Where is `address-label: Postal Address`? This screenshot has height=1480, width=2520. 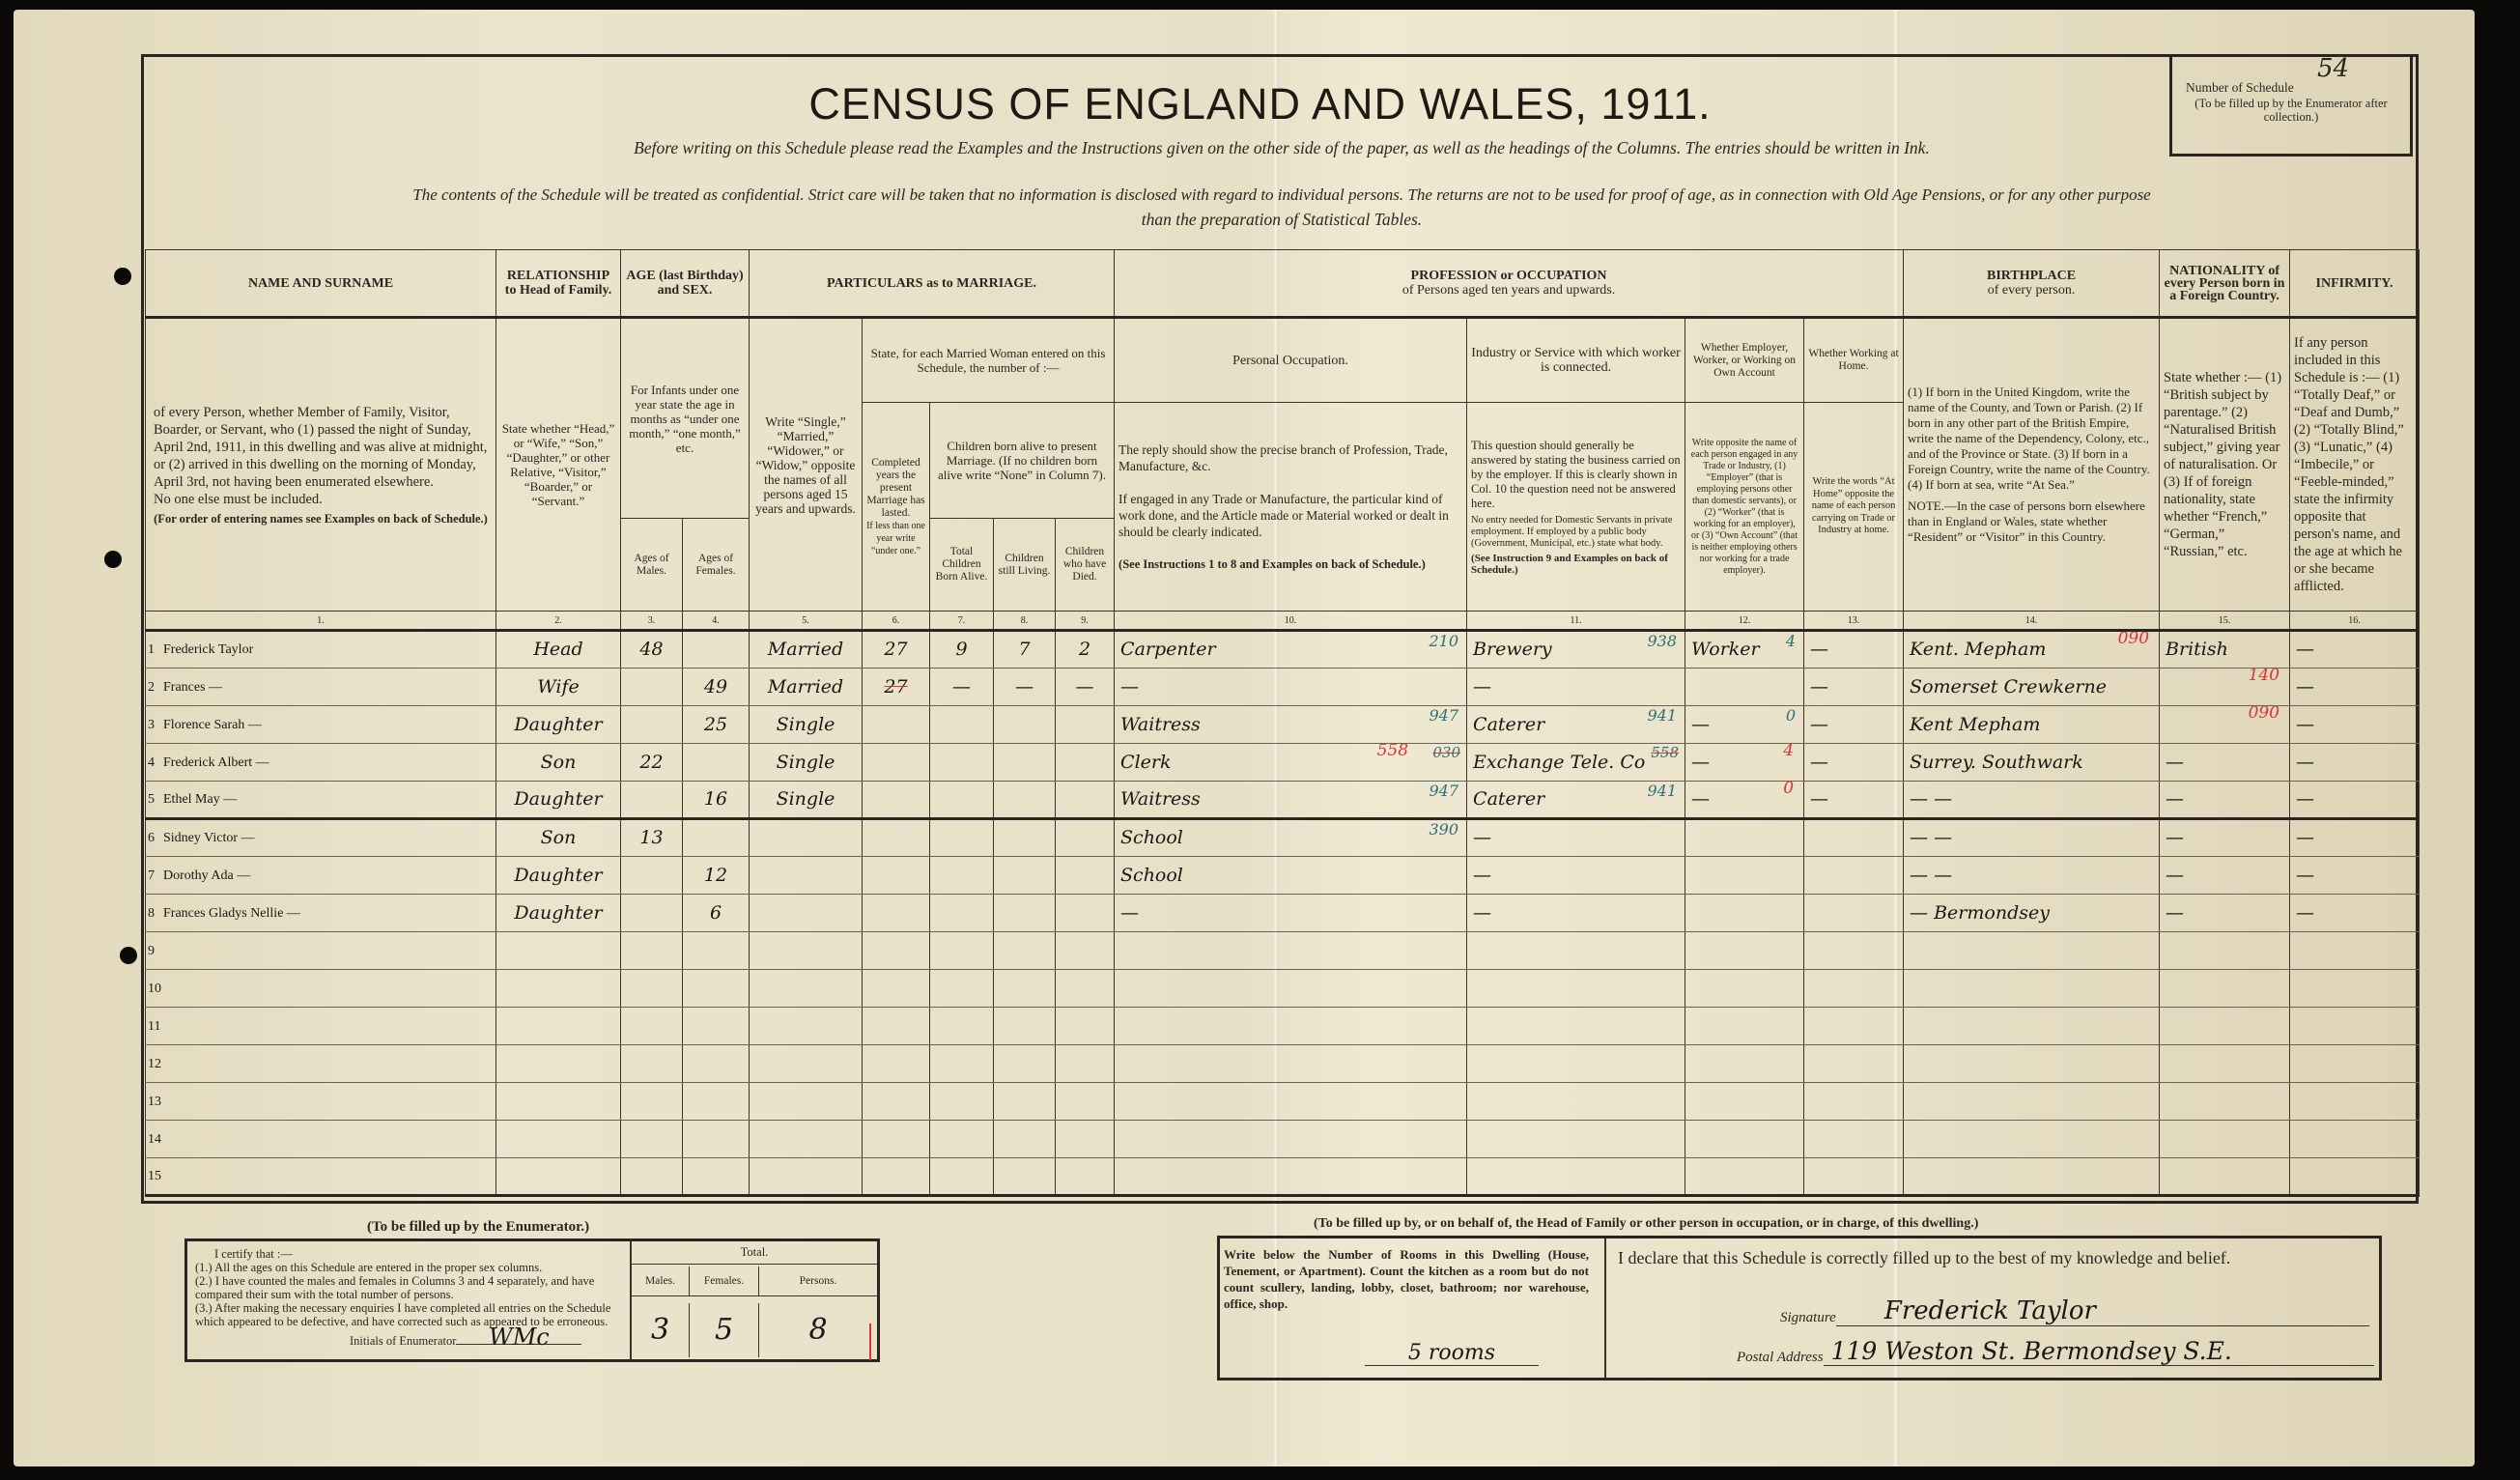
address-label: Postal Address is located at coordinates (1781, 1358).